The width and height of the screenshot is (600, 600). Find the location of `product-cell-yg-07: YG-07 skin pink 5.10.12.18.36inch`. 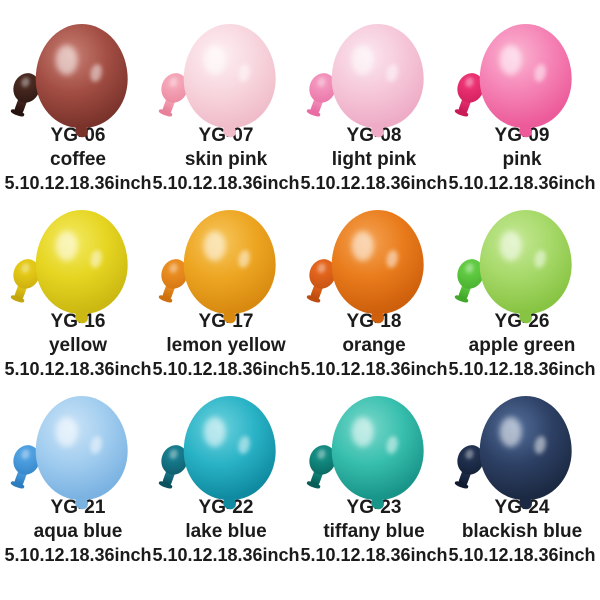

product-cell-yg-07: YG-07 skin pink 5.10.12.18.36inch is located at coordinates (226, 99).